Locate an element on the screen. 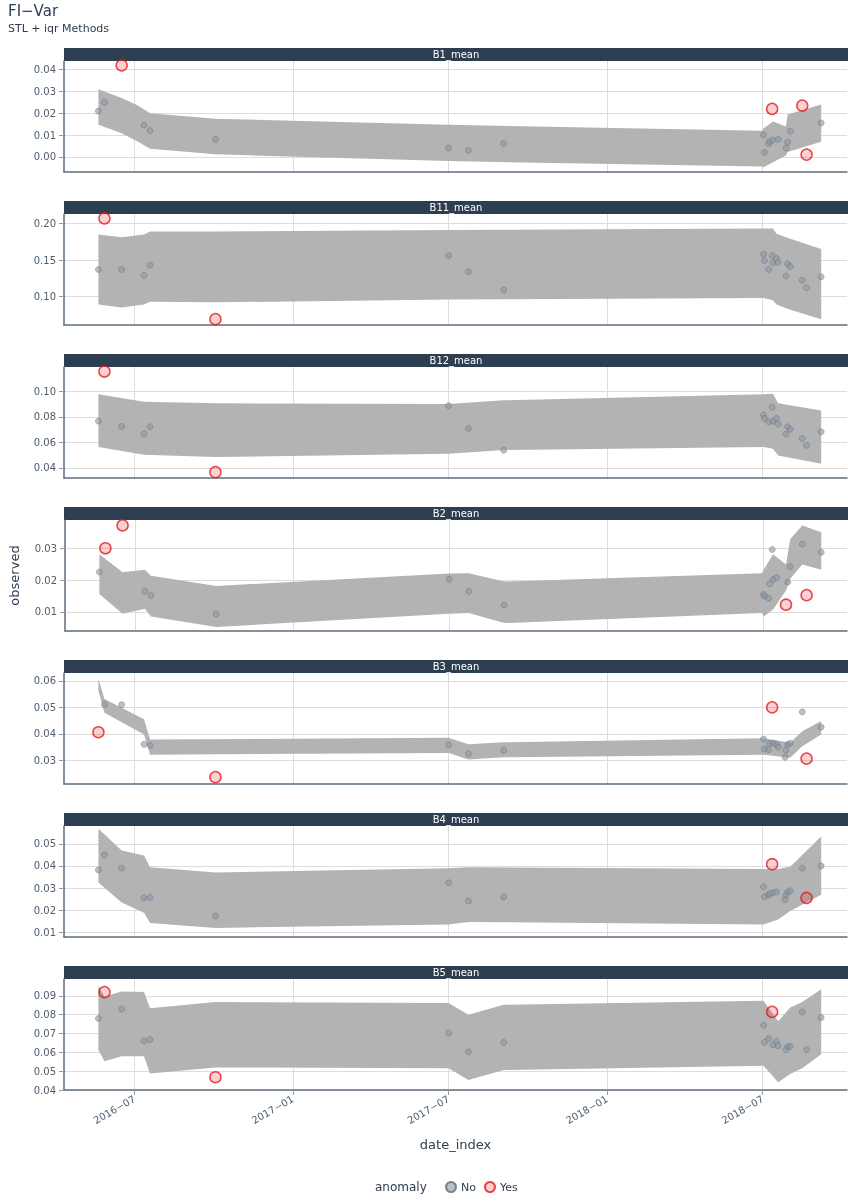  text: FI−Var is located at coordinates (34, 11).